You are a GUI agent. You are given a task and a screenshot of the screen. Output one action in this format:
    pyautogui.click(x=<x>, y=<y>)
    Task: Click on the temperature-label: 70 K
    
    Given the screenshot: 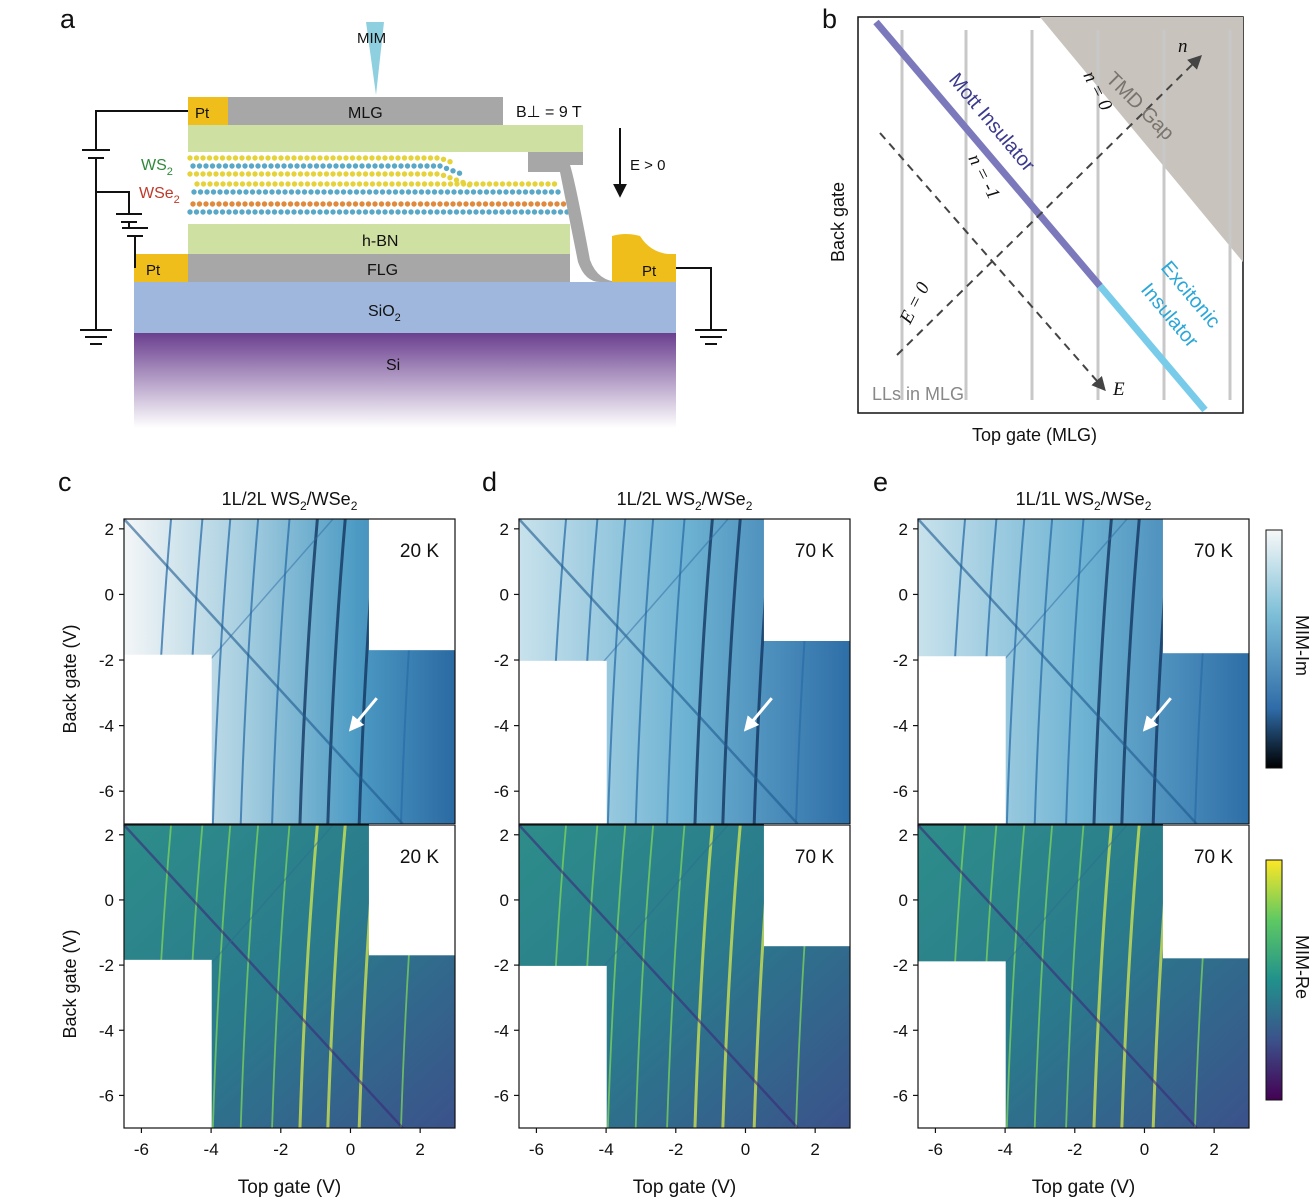 What is the action you would take?
    pyautogui.click(x=1213, y=551)
    